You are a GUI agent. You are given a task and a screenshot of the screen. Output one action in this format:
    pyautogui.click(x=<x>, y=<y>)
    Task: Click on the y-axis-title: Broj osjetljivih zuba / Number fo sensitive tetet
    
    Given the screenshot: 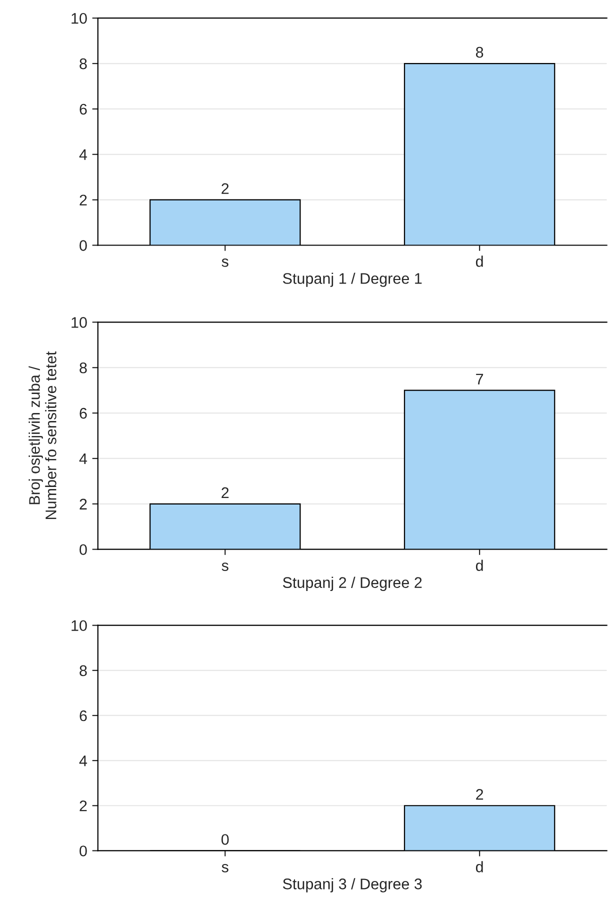 What is the action you would take?
    pyautogui.click(x=42, y=435)
    